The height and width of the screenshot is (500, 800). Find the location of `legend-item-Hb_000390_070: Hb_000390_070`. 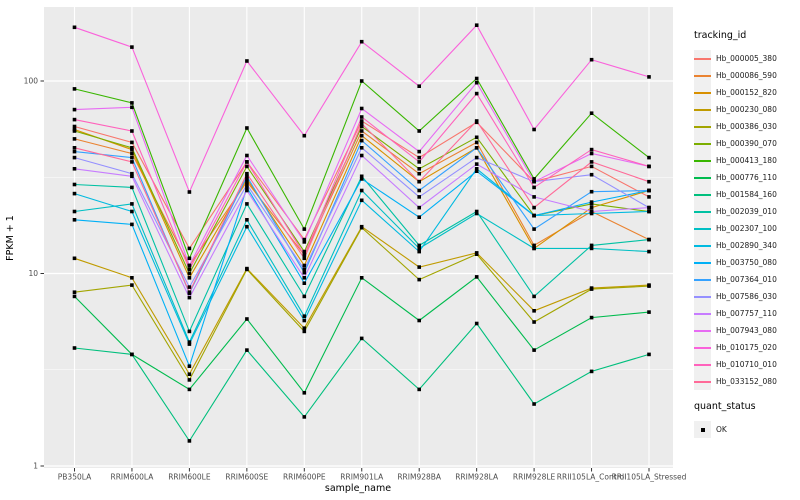

legend-item-Hb_000390_070: Hb_000390_070 is located at coordinates (746, 143).